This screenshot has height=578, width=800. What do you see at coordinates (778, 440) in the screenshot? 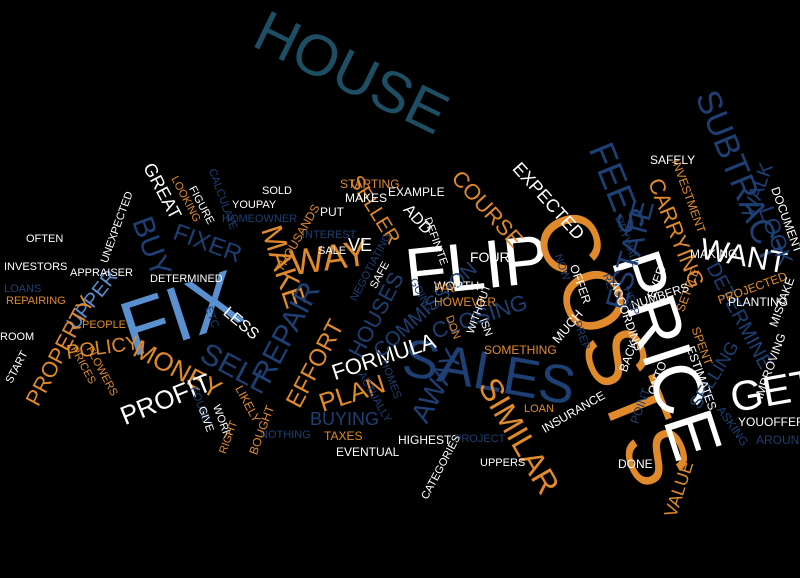
I see `word-around: AROUND` at bounding box center [778, 440].